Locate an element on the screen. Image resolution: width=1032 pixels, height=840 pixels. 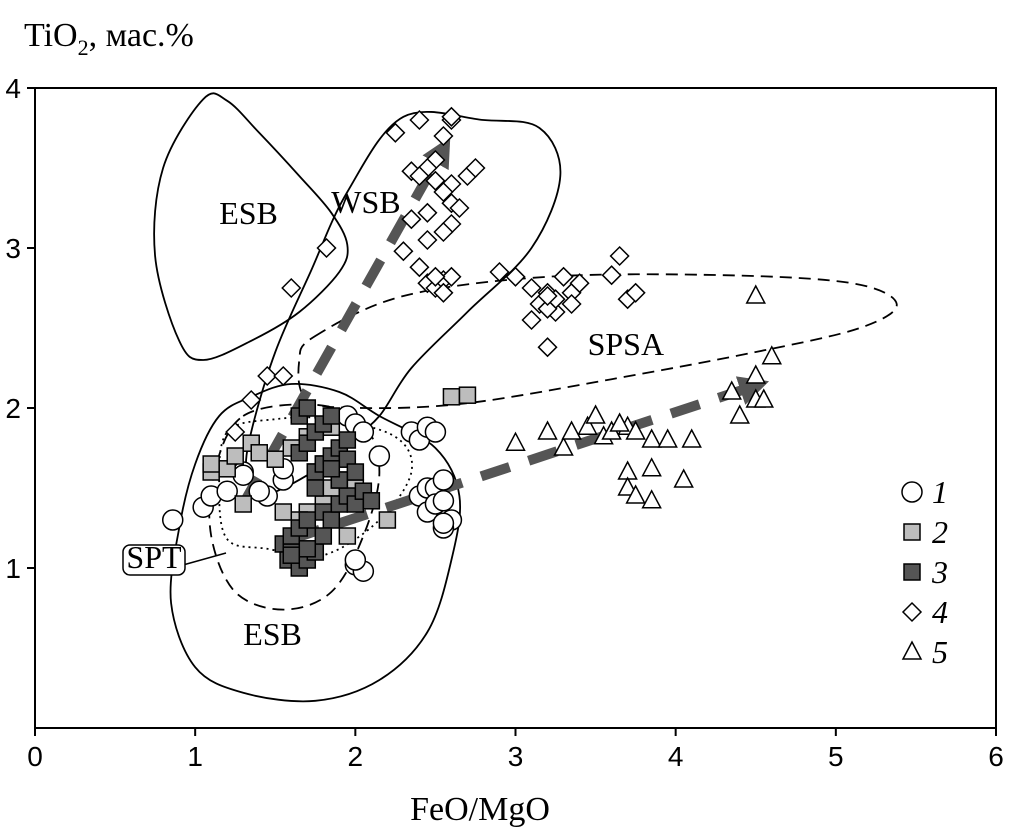
y-axis-title-main: TiO is located at coordinates (51, 35).